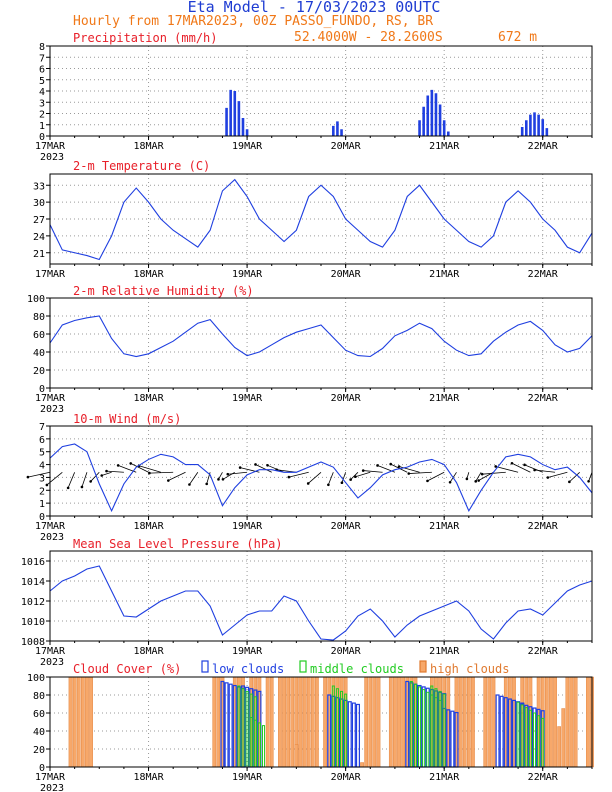  What do you see at coordinates (423, 666) in the screenshot?
I see `legend-high-clouds-swatch` at bounding box center [423, 666].